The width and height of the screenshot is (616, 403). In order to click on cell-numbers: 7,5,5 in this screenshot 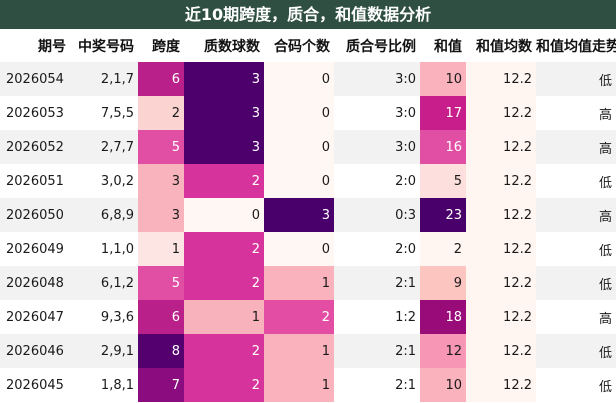, I will do `click(104, 113)`.